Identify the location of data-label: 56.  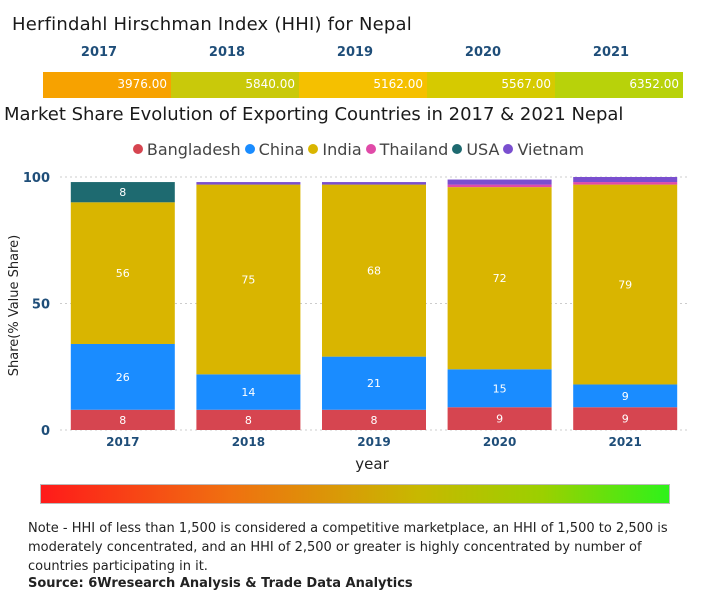
(123, 273).